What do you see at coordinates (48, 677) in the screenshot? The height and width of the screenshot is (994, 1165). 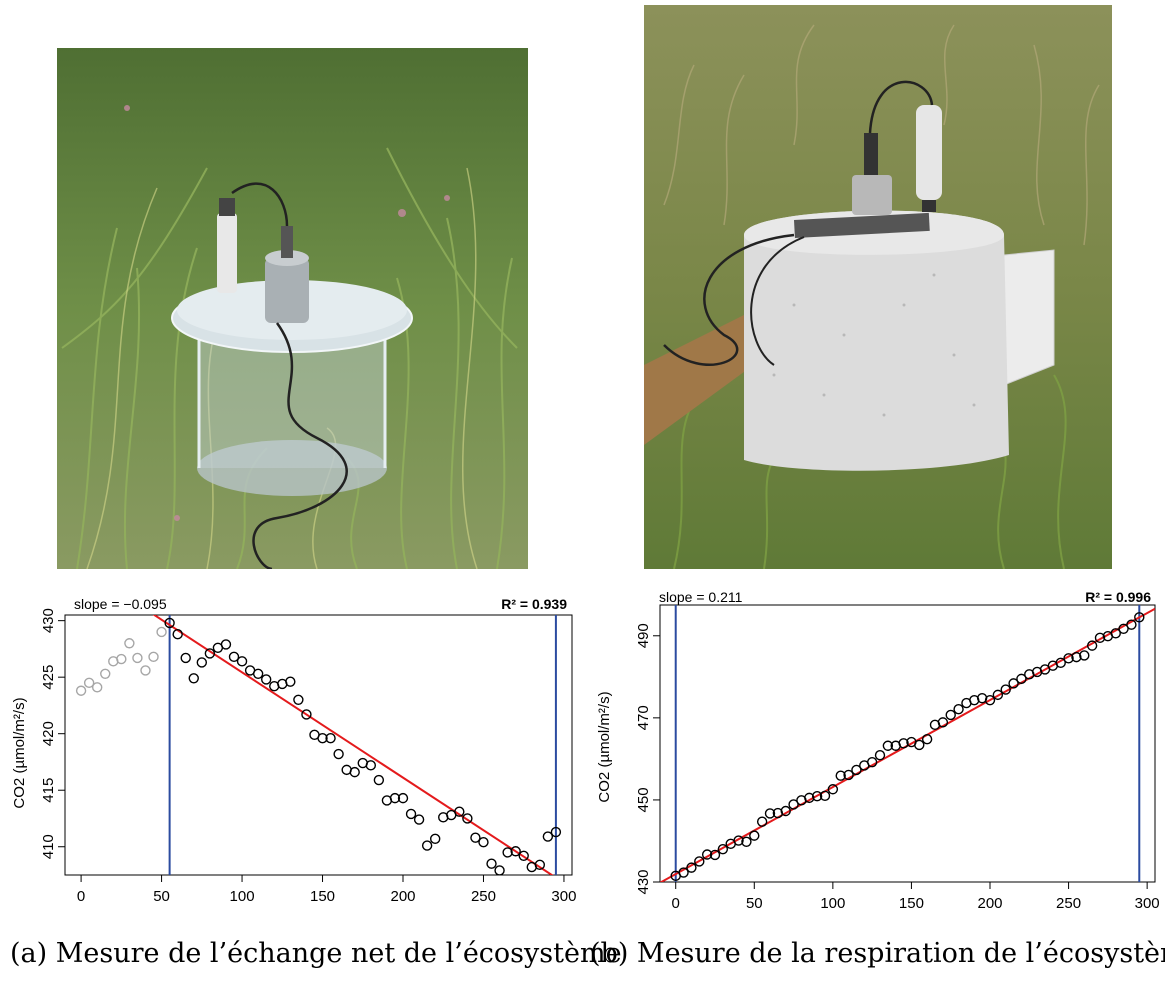 I see `y-tick-label: 425` at bounding box center [48, 677].